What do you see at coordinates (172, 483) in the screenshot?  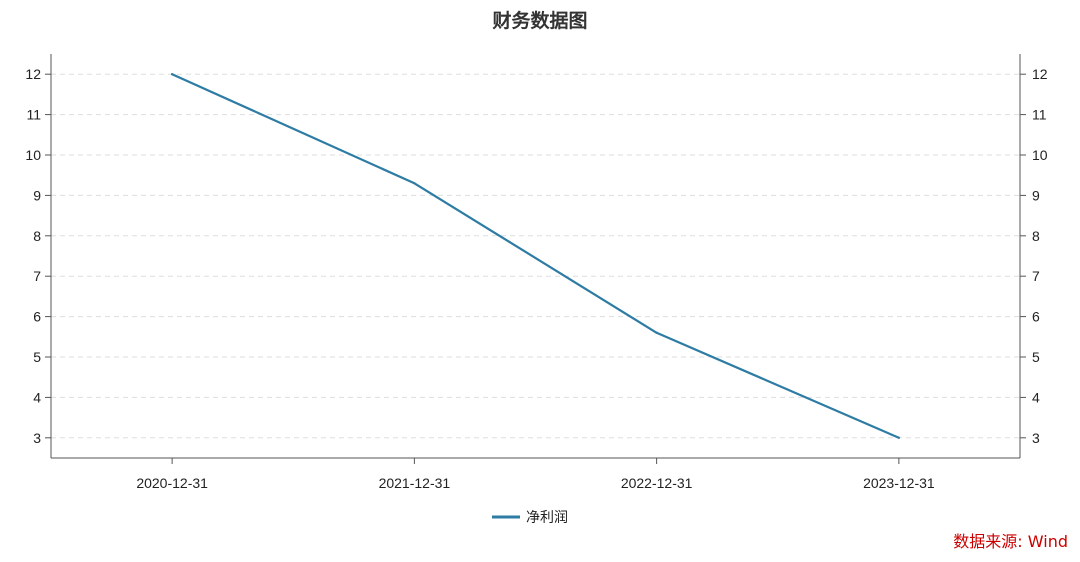 I see `x-tick-label: 2020-12-31` at bounding box center [172, 483].